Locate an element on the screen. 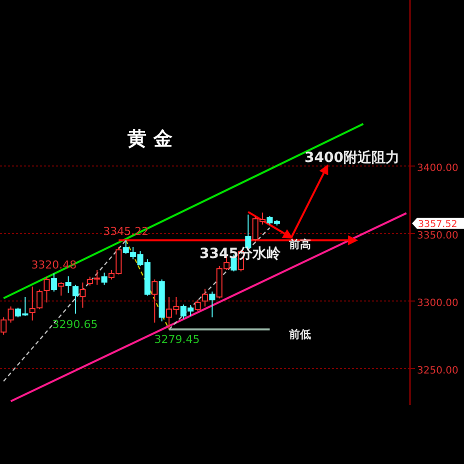  text: 黄 金 is located at coordinates (149, 139).